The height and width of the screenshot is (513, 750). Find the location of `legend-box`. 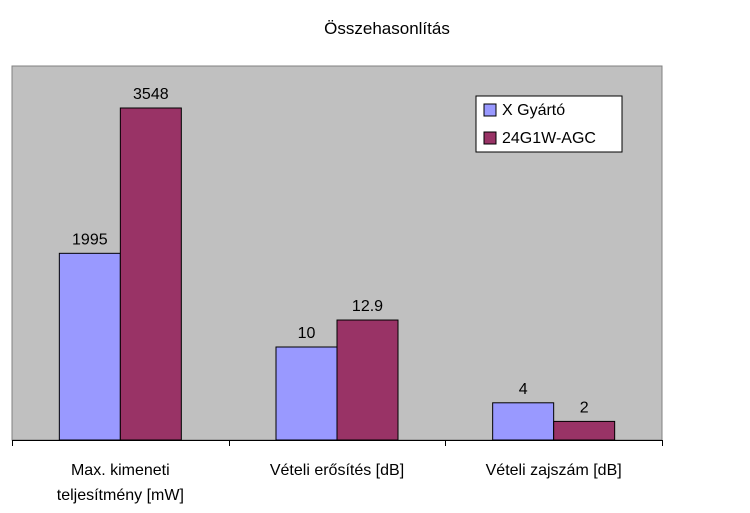

legend-box is located at coordinates (549, 124).